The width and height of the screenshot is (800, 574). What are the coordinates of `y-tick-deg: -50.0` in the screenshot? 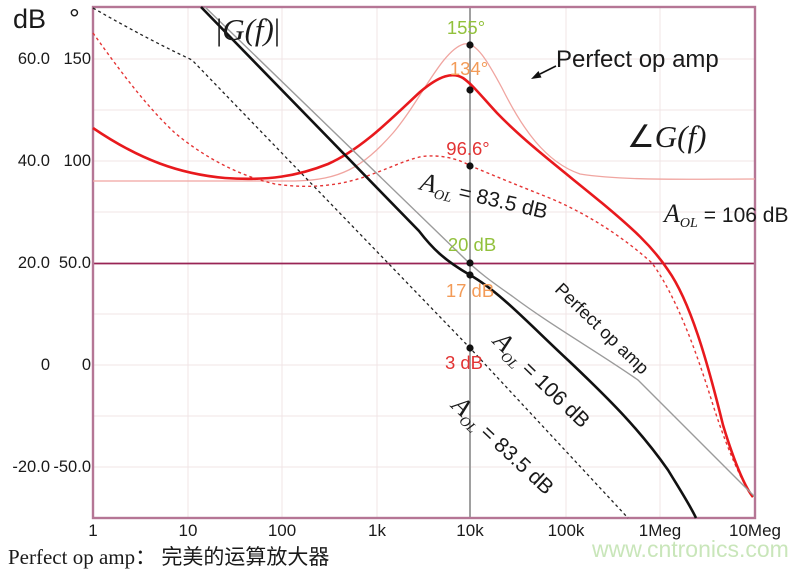 It's located at (72, 467).